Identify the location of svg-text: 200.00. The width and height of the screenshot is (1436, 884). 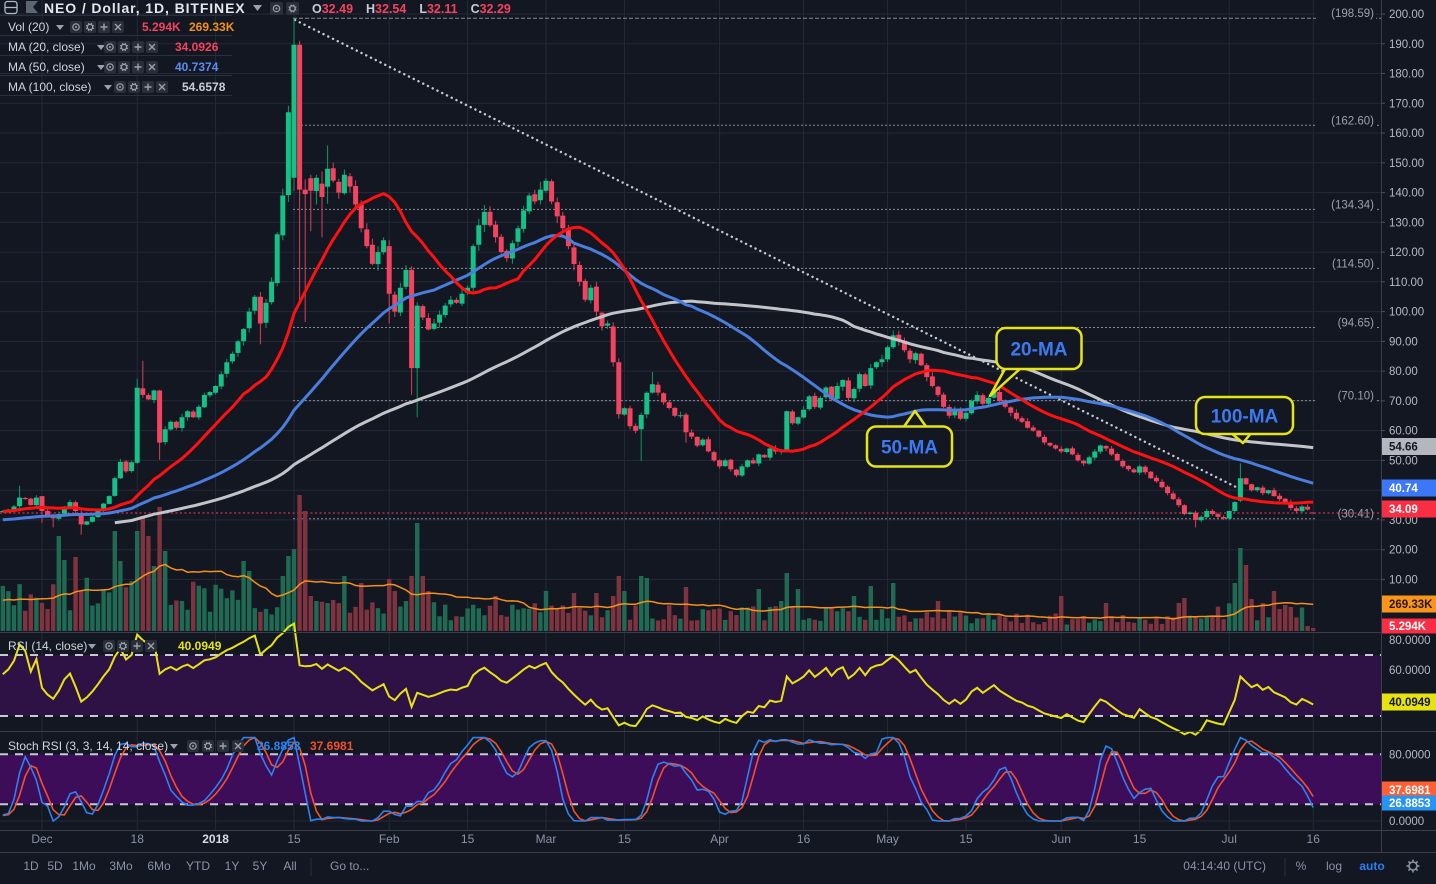
(1406, 15).